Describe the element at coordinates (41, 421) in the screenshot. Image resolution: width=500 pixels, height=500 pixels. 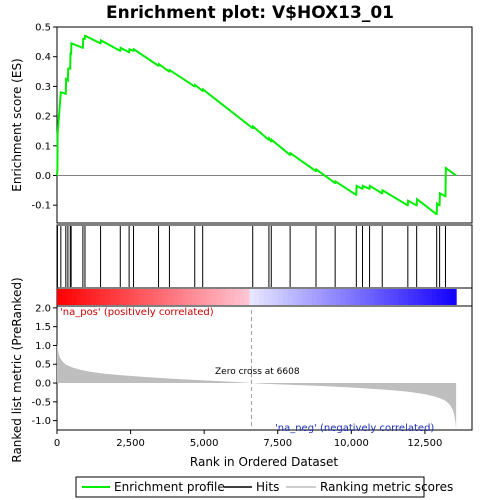
I see `metric-y-tick-label: -1.0` at that location.